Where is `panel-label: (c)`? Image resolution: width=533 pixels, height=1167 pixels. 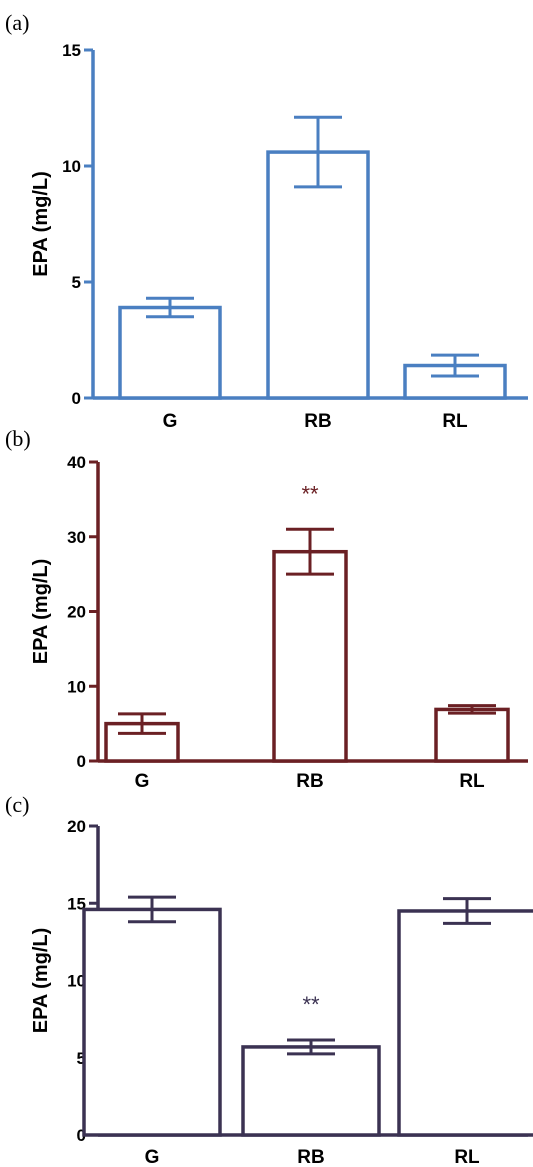 panel-label: (c) is located at coordinates (17, 804).